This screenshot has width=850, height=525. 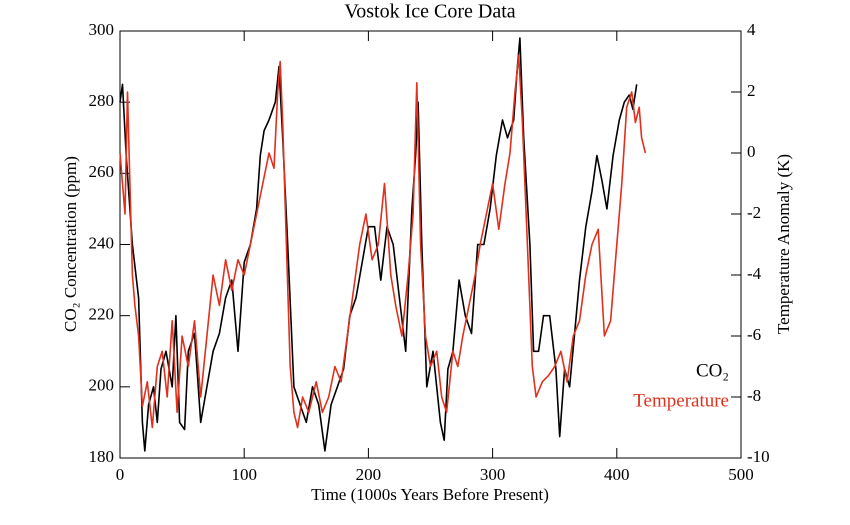 What do you see at coordinates (751, 90) in the screenshot?
I see `y2-tick-label: 2` at bounding box center [751, 90].